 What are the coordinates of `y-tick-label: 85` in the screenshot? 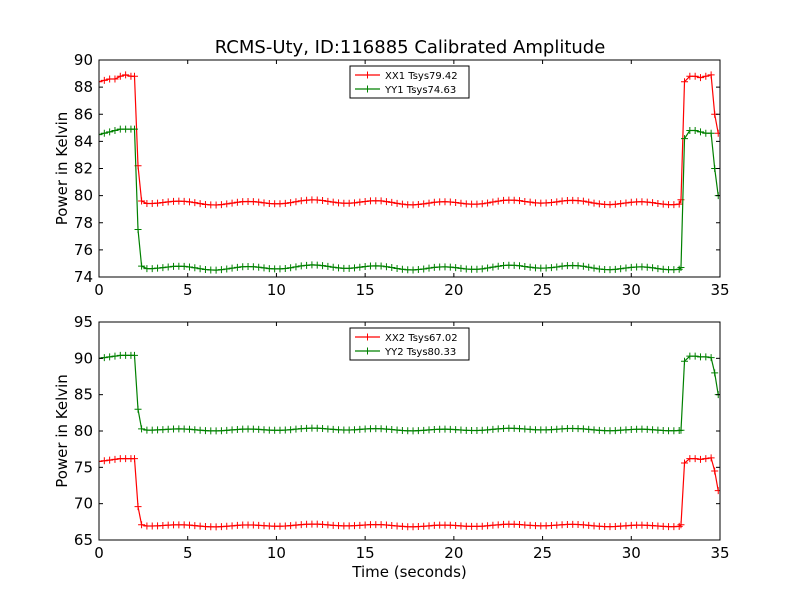 It's located at (83, 395).